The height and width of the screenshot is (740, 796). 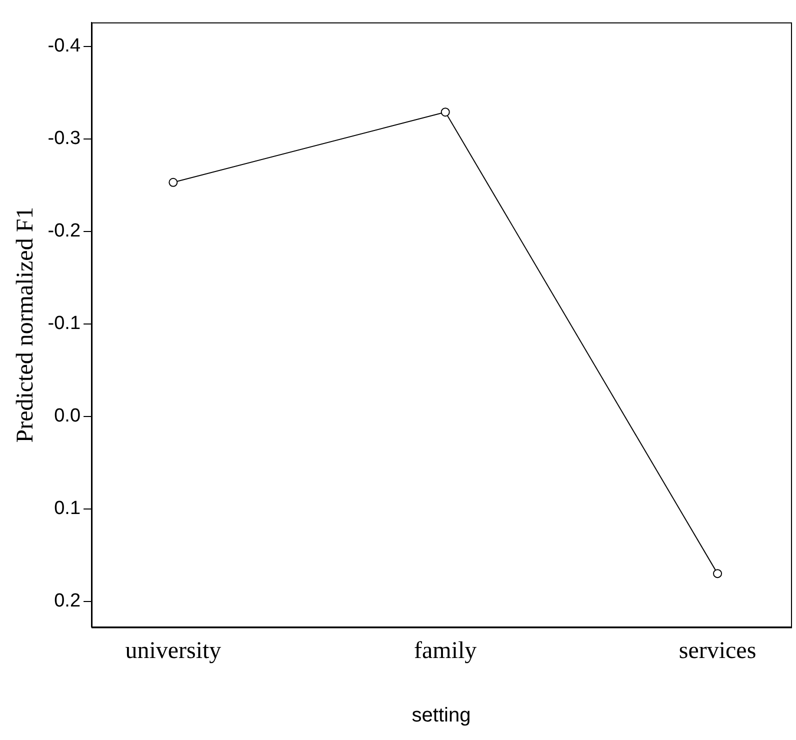 I want to click on y-tick-label: -0.4, so click(x=64, y=46).